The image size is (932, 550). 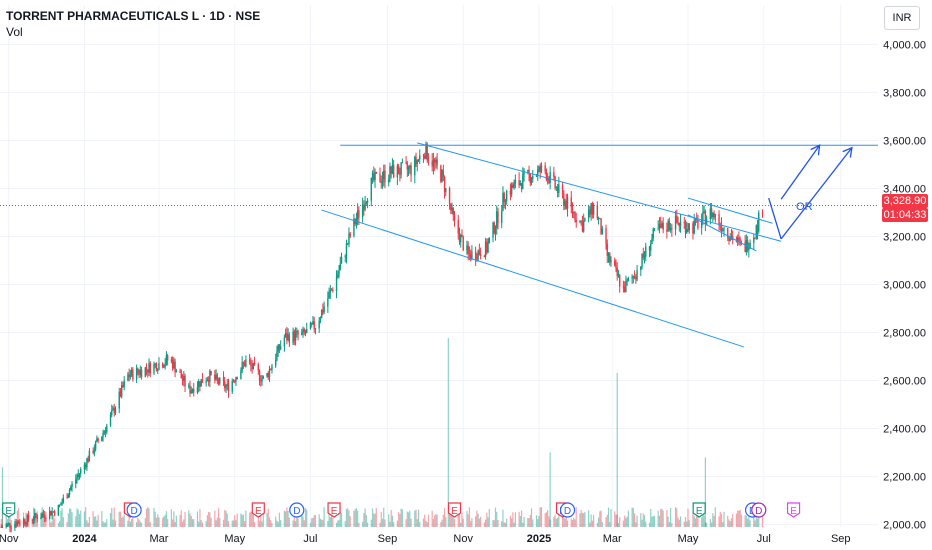 I want to click on event-marker-label: D, so click(x=296, y=511).